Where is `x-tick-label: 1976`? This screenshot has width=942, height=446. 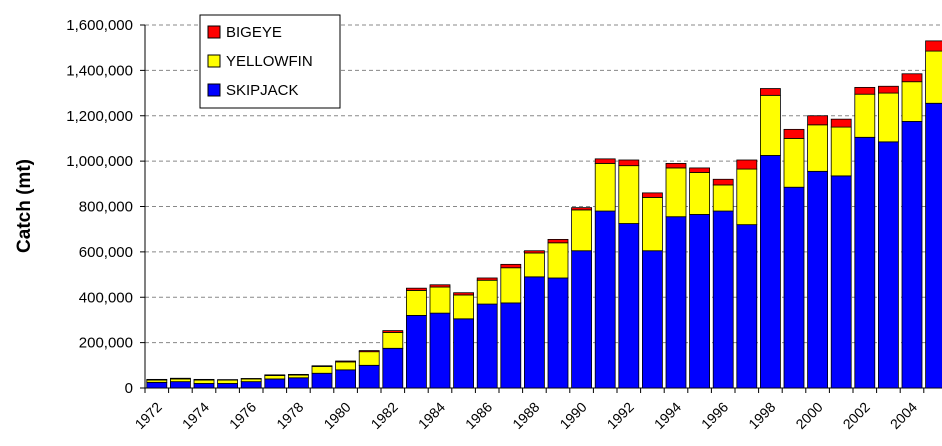 x-tick-label: 1976 is located at coordinates (242, 415).